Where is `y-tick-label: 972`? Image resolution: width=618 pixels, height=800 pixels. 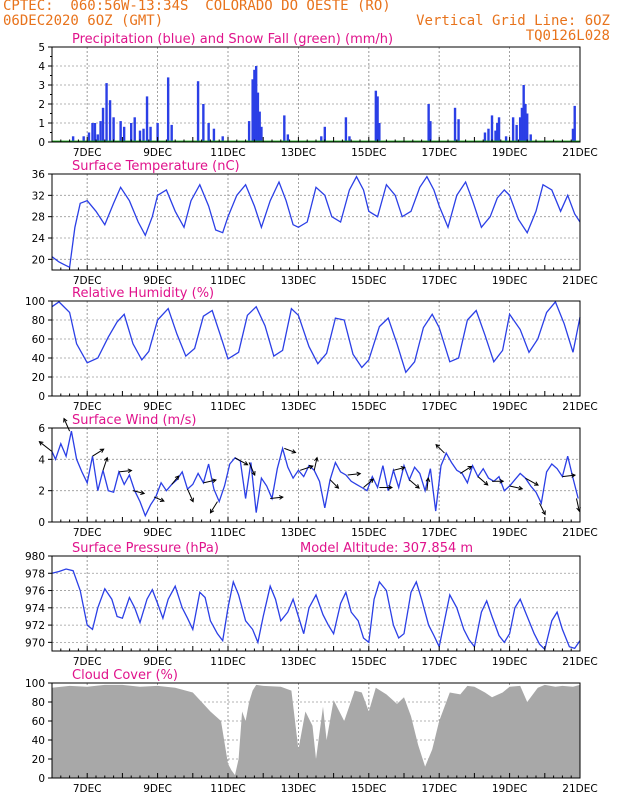 y-tick-label: 972 is located at coordinates (35, 626).